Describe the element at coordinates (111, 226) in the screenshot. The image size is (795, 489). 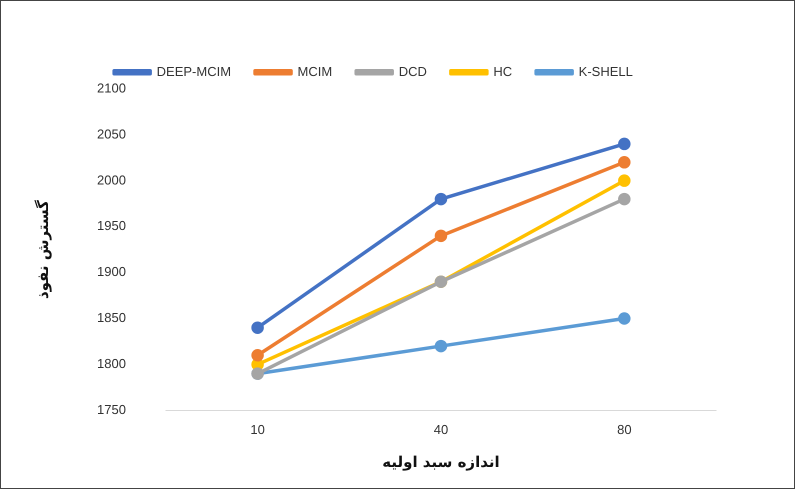
I see `y-tick-label: 1950` at that location.